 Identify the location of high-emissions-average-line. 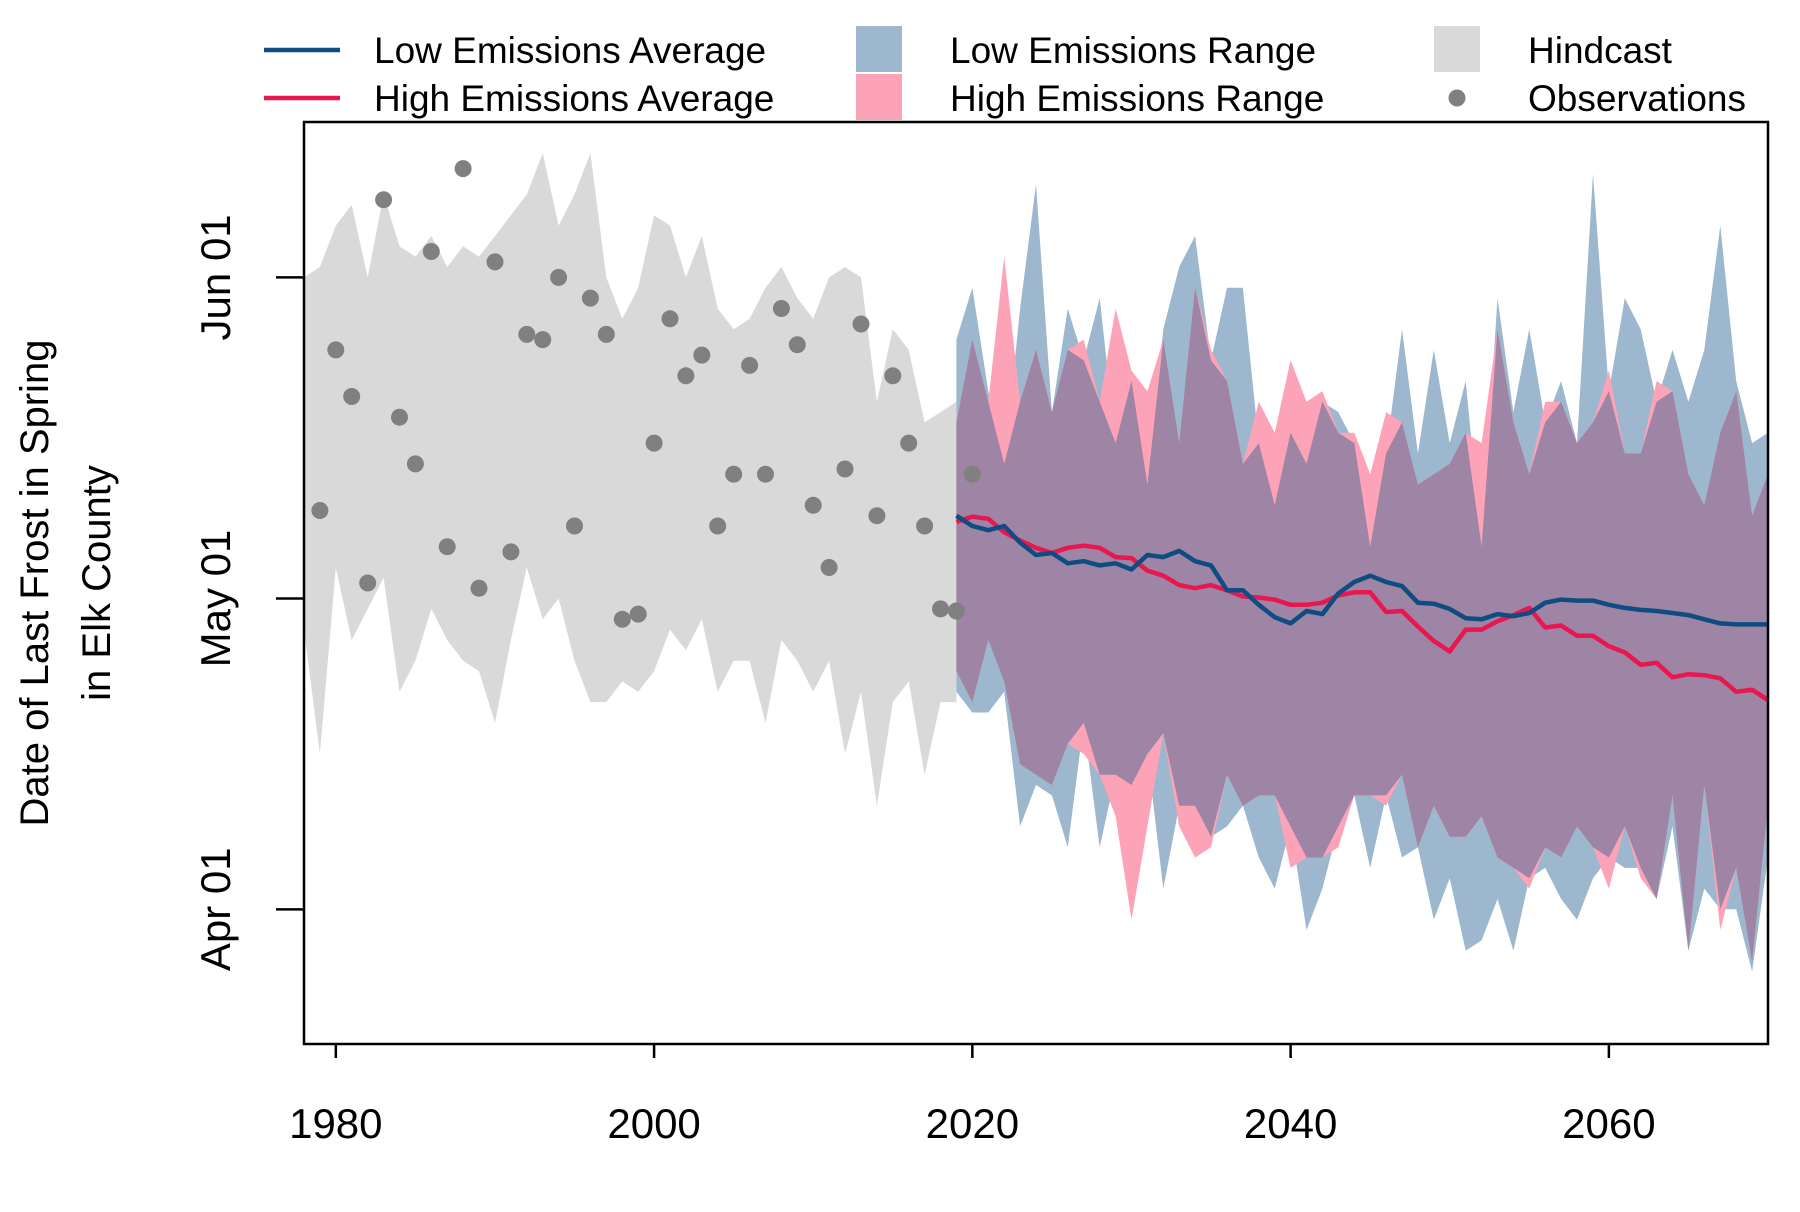
(1361, 608).